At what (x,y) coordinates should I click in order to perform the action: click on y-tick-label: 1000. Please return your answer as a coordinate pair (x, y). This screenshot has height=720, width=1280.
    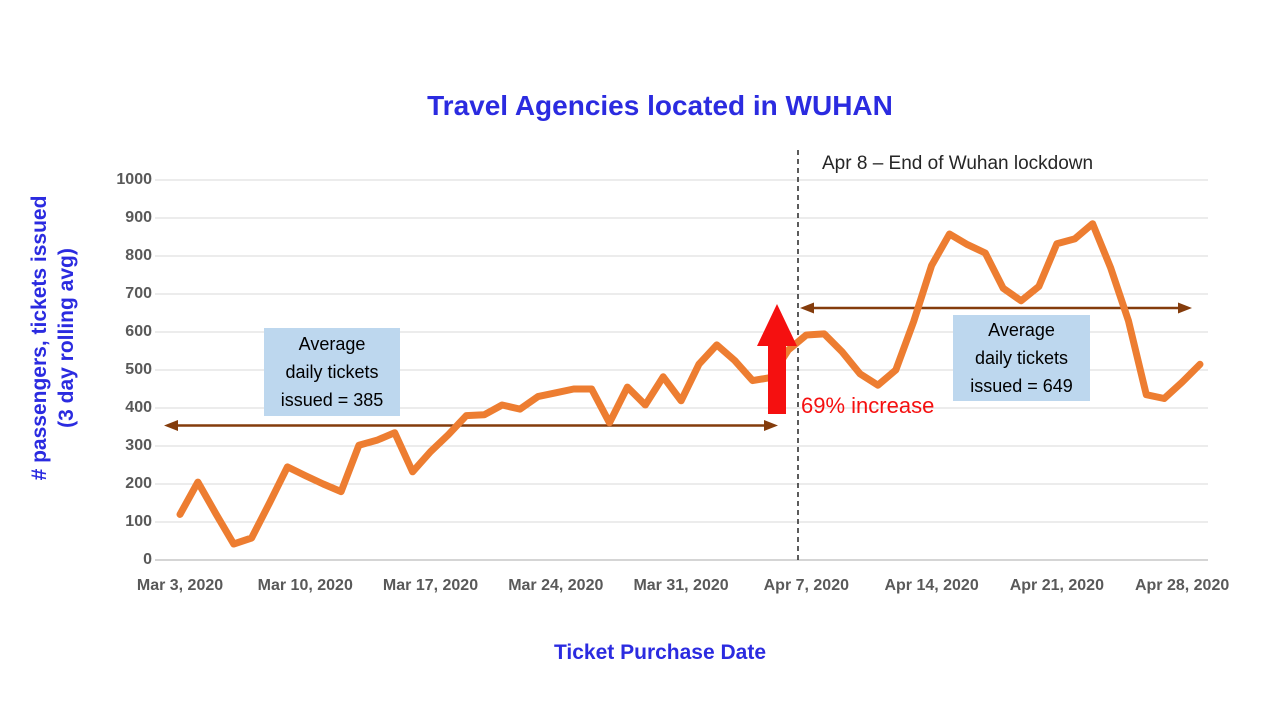
    Looking at the image, I should click on (134, 179).